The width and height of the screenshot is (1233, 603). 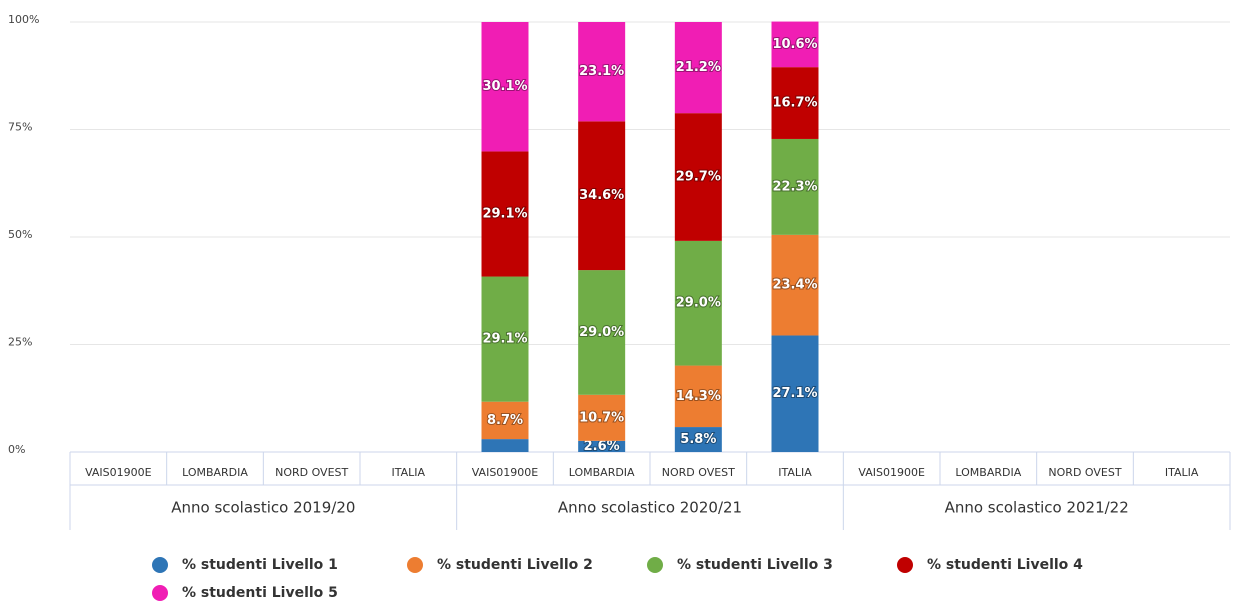 I want to click on data-label: 16.7%, so click(x=794, y=103).